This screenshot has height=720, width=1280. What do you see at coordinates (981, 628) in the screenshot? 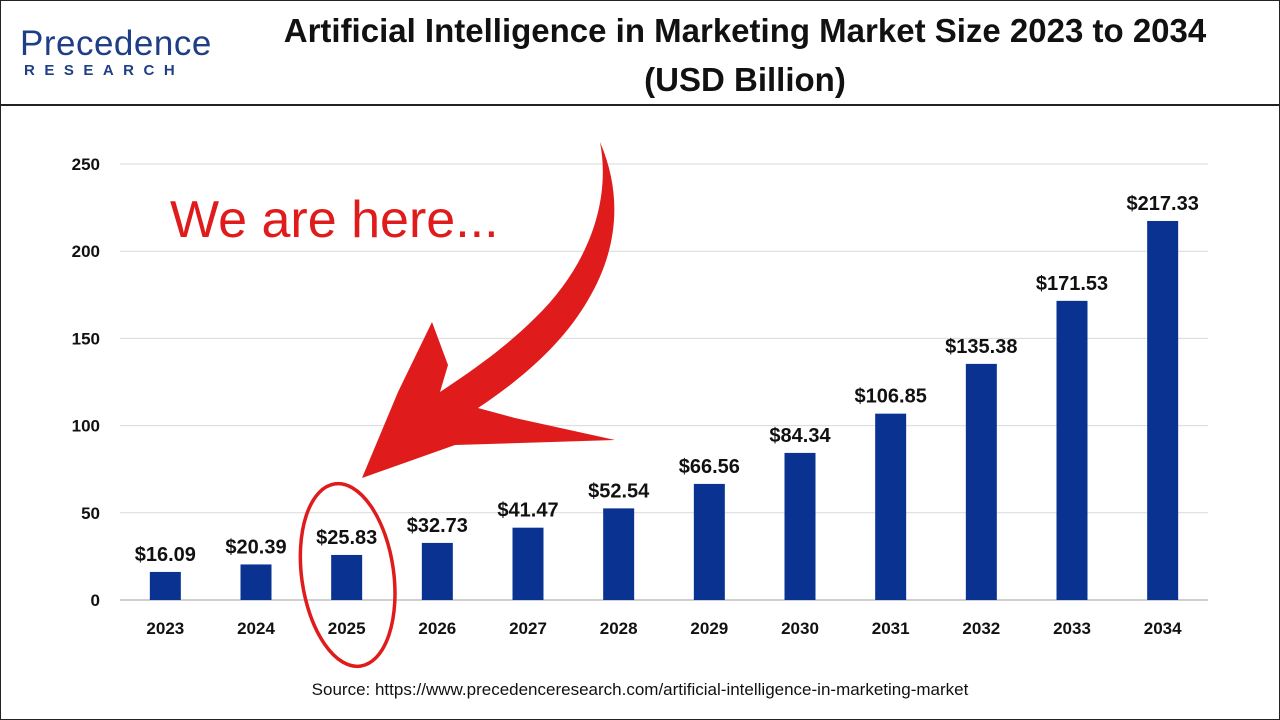
I see `x-tick-label-2032: 2032` at bounding box center [981, 628].